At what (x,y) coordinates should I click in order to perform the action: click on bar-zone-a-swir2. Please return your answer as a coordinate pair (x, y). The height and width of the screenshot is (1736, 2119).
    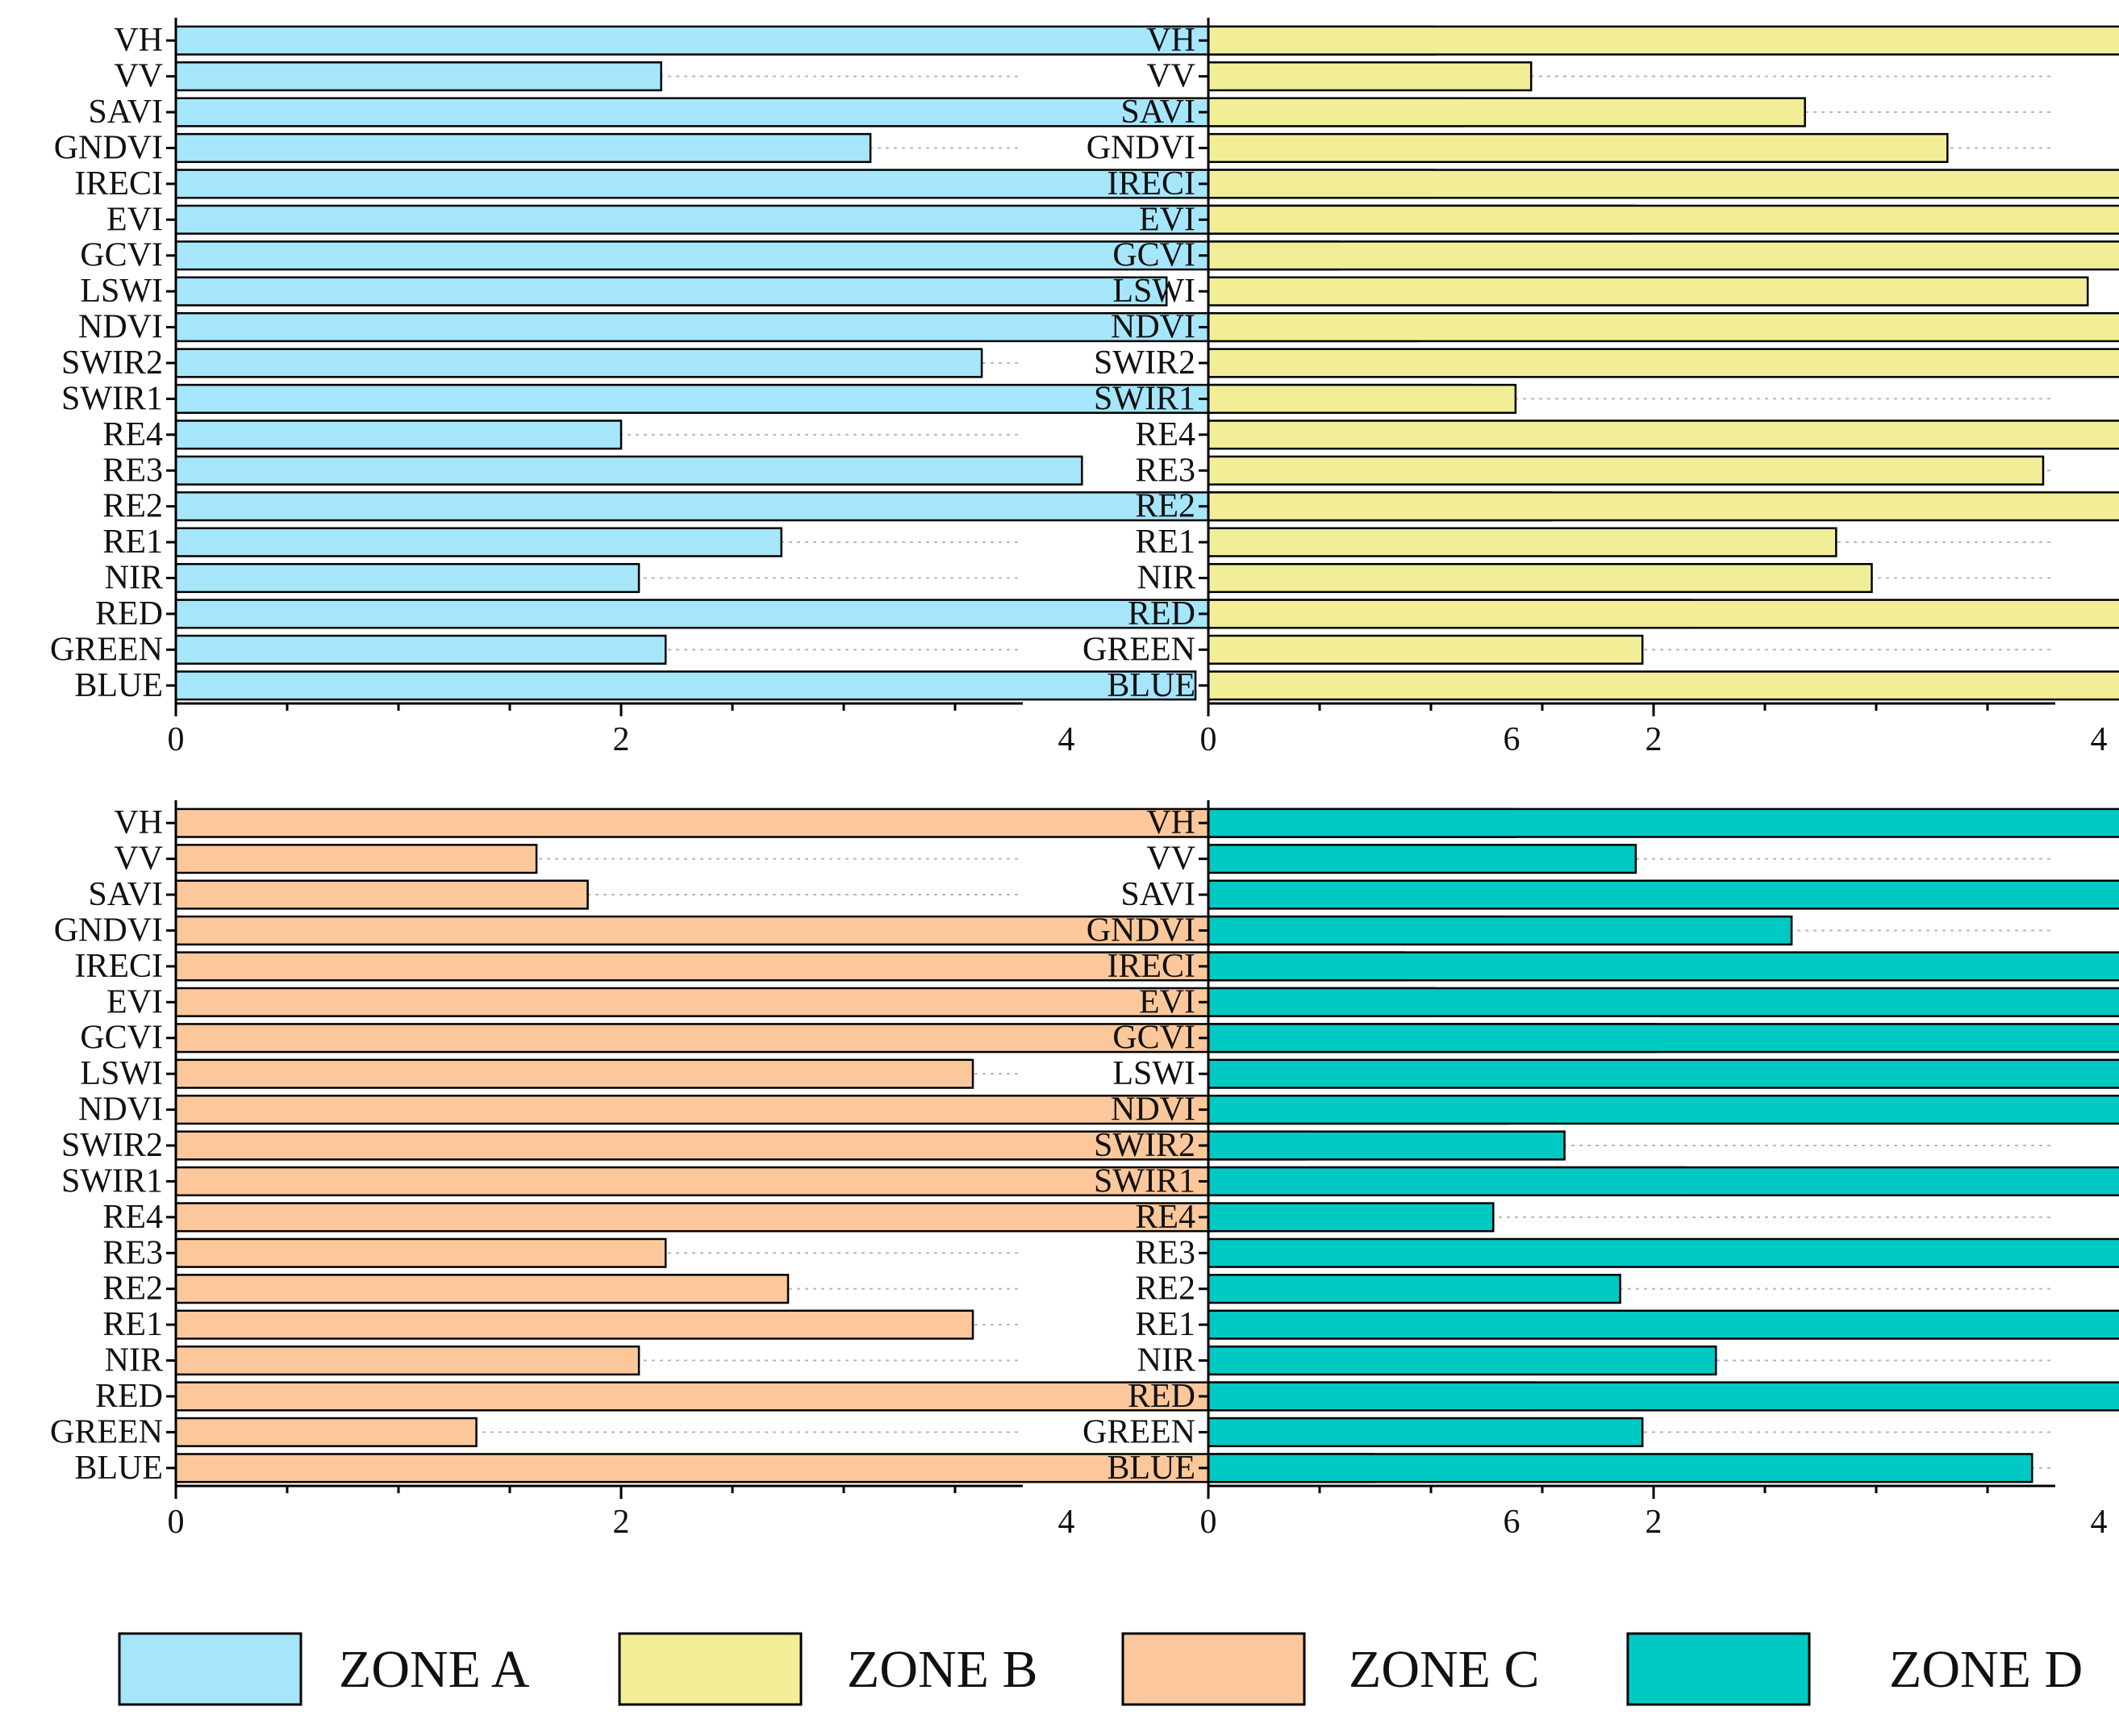
    Looking at the image, I should click on (578, 363).